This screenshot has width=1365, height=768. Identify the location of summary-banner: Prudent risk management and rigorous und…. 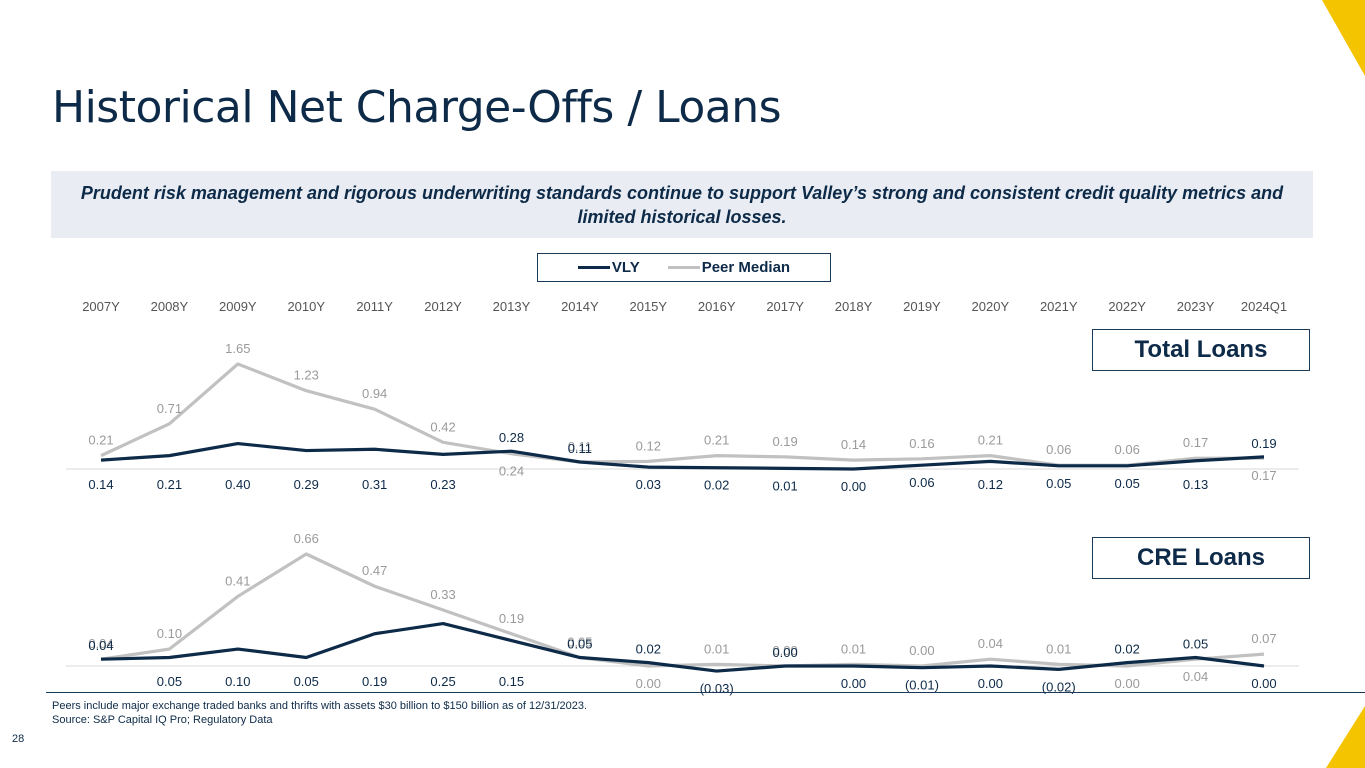
(682, 204).